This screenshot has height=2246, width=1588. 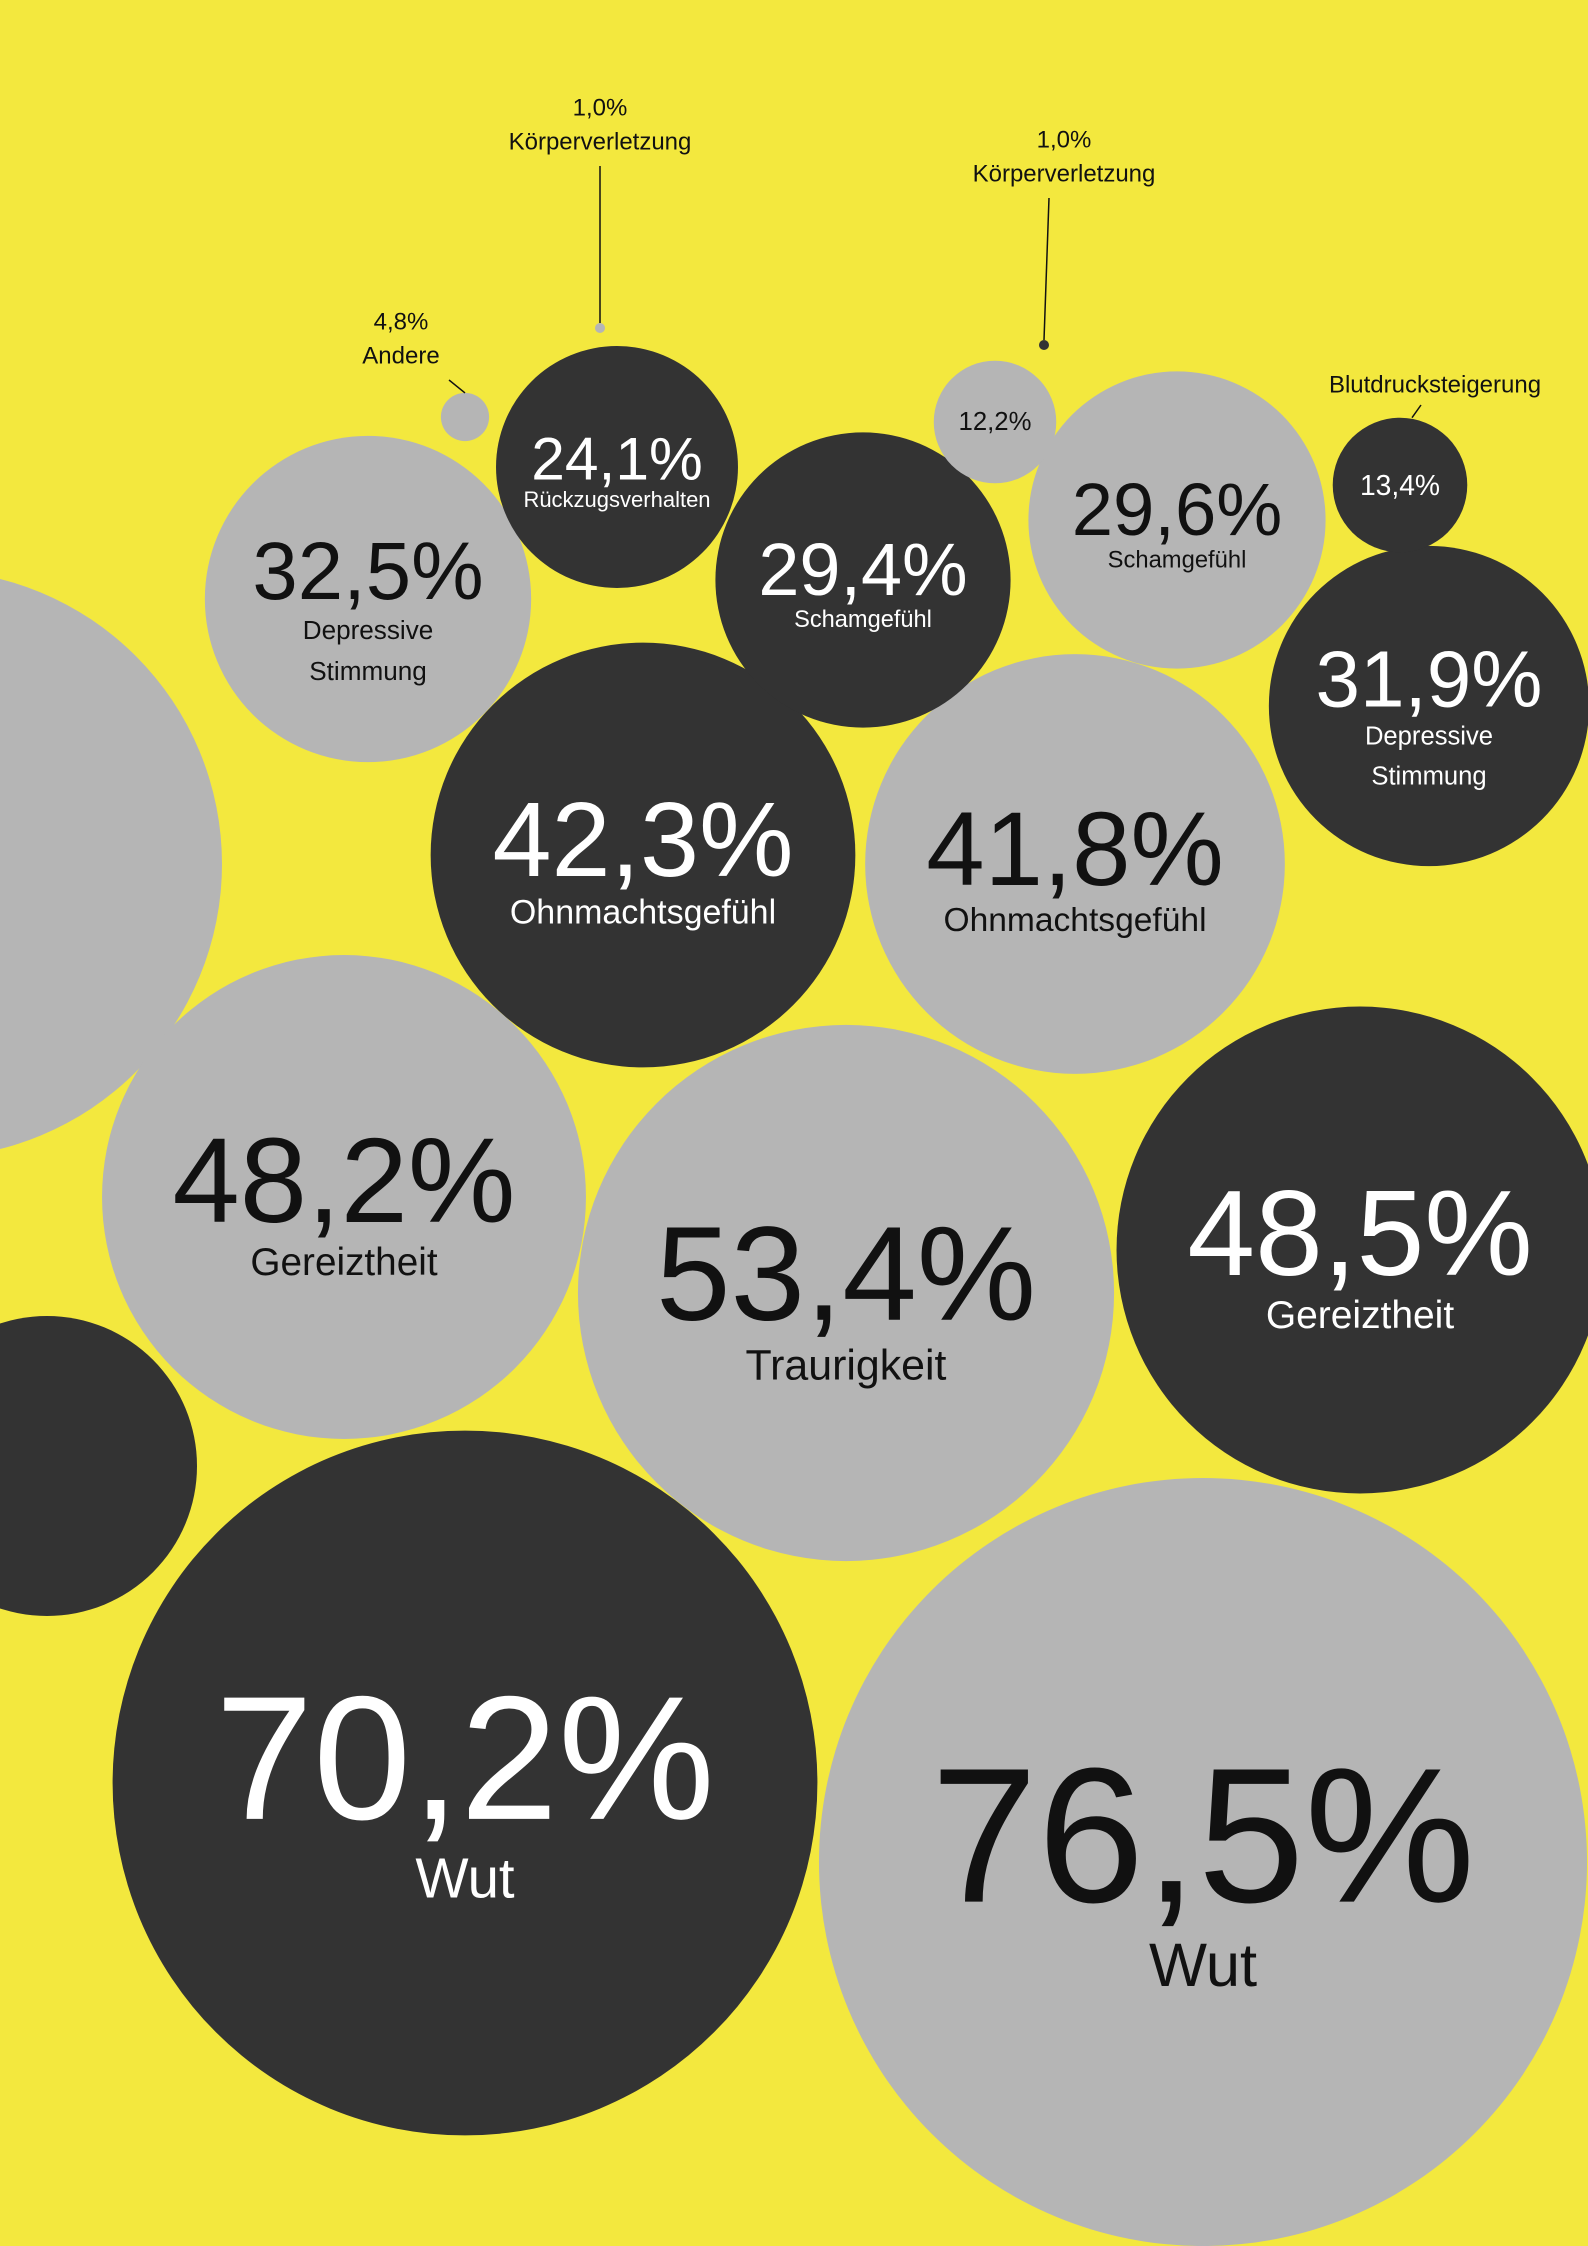 I want to click on value-label: 13,4%, so click(x=1400, y=485).